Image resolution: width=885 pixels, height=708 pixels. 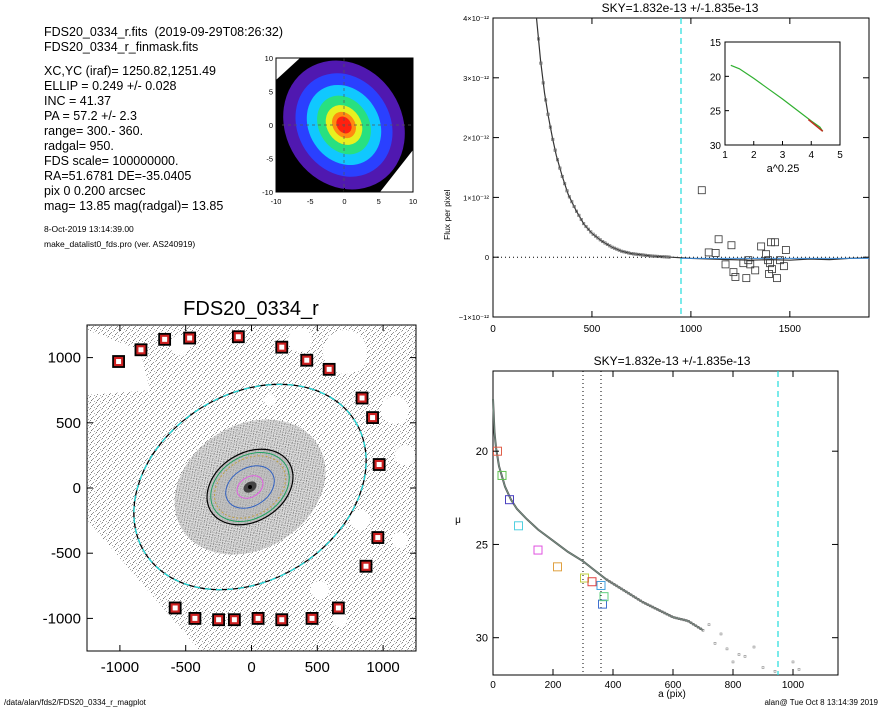 I want to click on inset-x-tick-label: 5, so click(x=840, y=155).